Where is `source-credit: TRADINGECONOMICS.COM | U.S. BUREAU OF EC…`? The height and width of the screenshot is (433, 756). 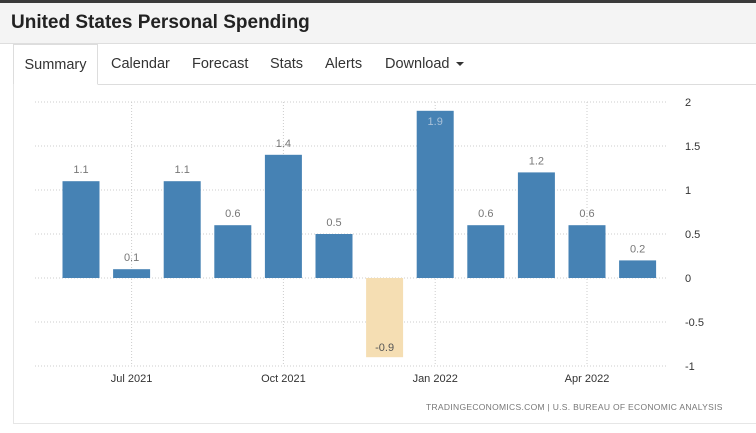 source-credit: TRADINGECONOMICS.COM | U.S. BUREAU OF EC… is located at coordinates (574, 407).